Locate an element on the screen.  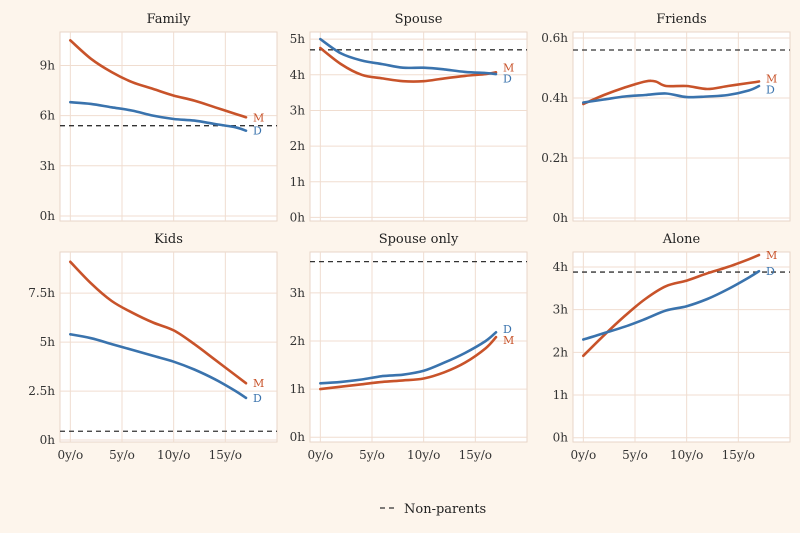
panel-title: Family is located at coordinates (169, 19).